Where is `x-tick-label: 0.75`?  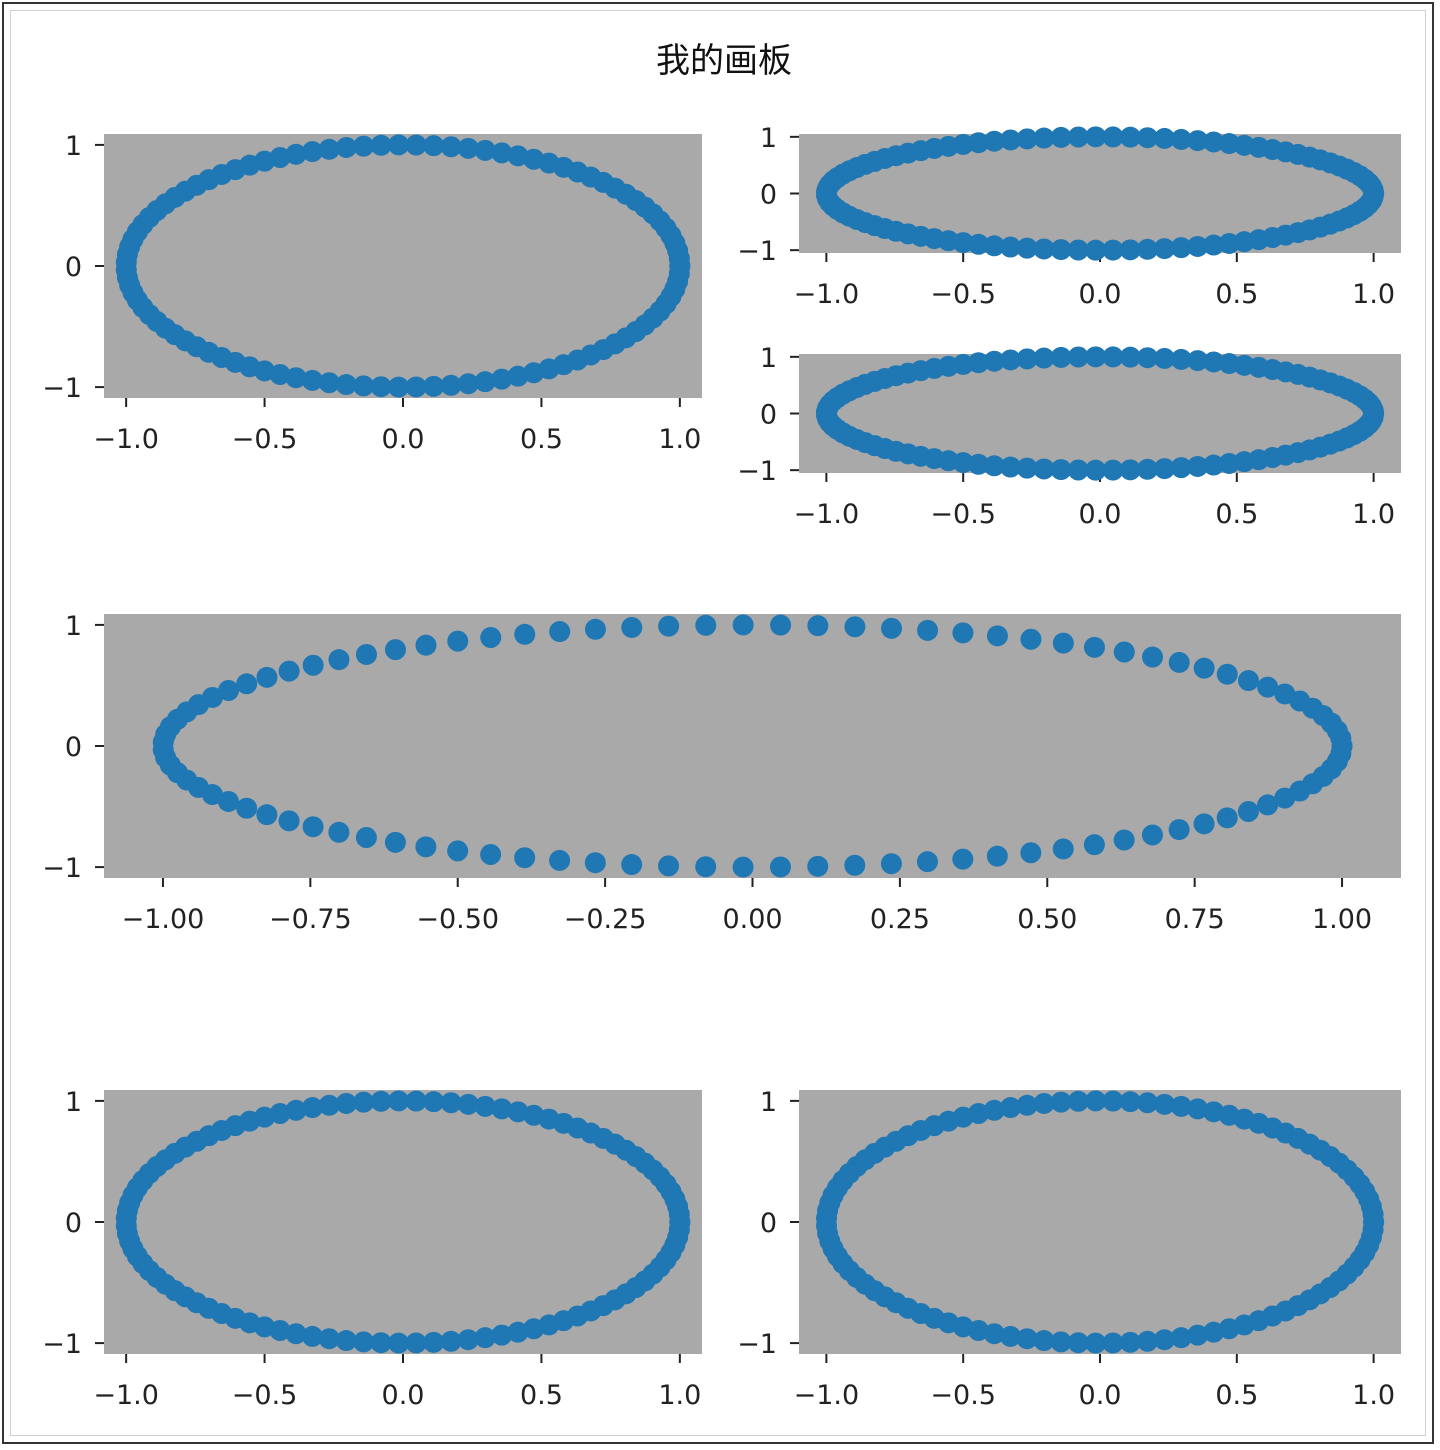
x-tick-label: 0.75 is located at coordinates (1195, 919).